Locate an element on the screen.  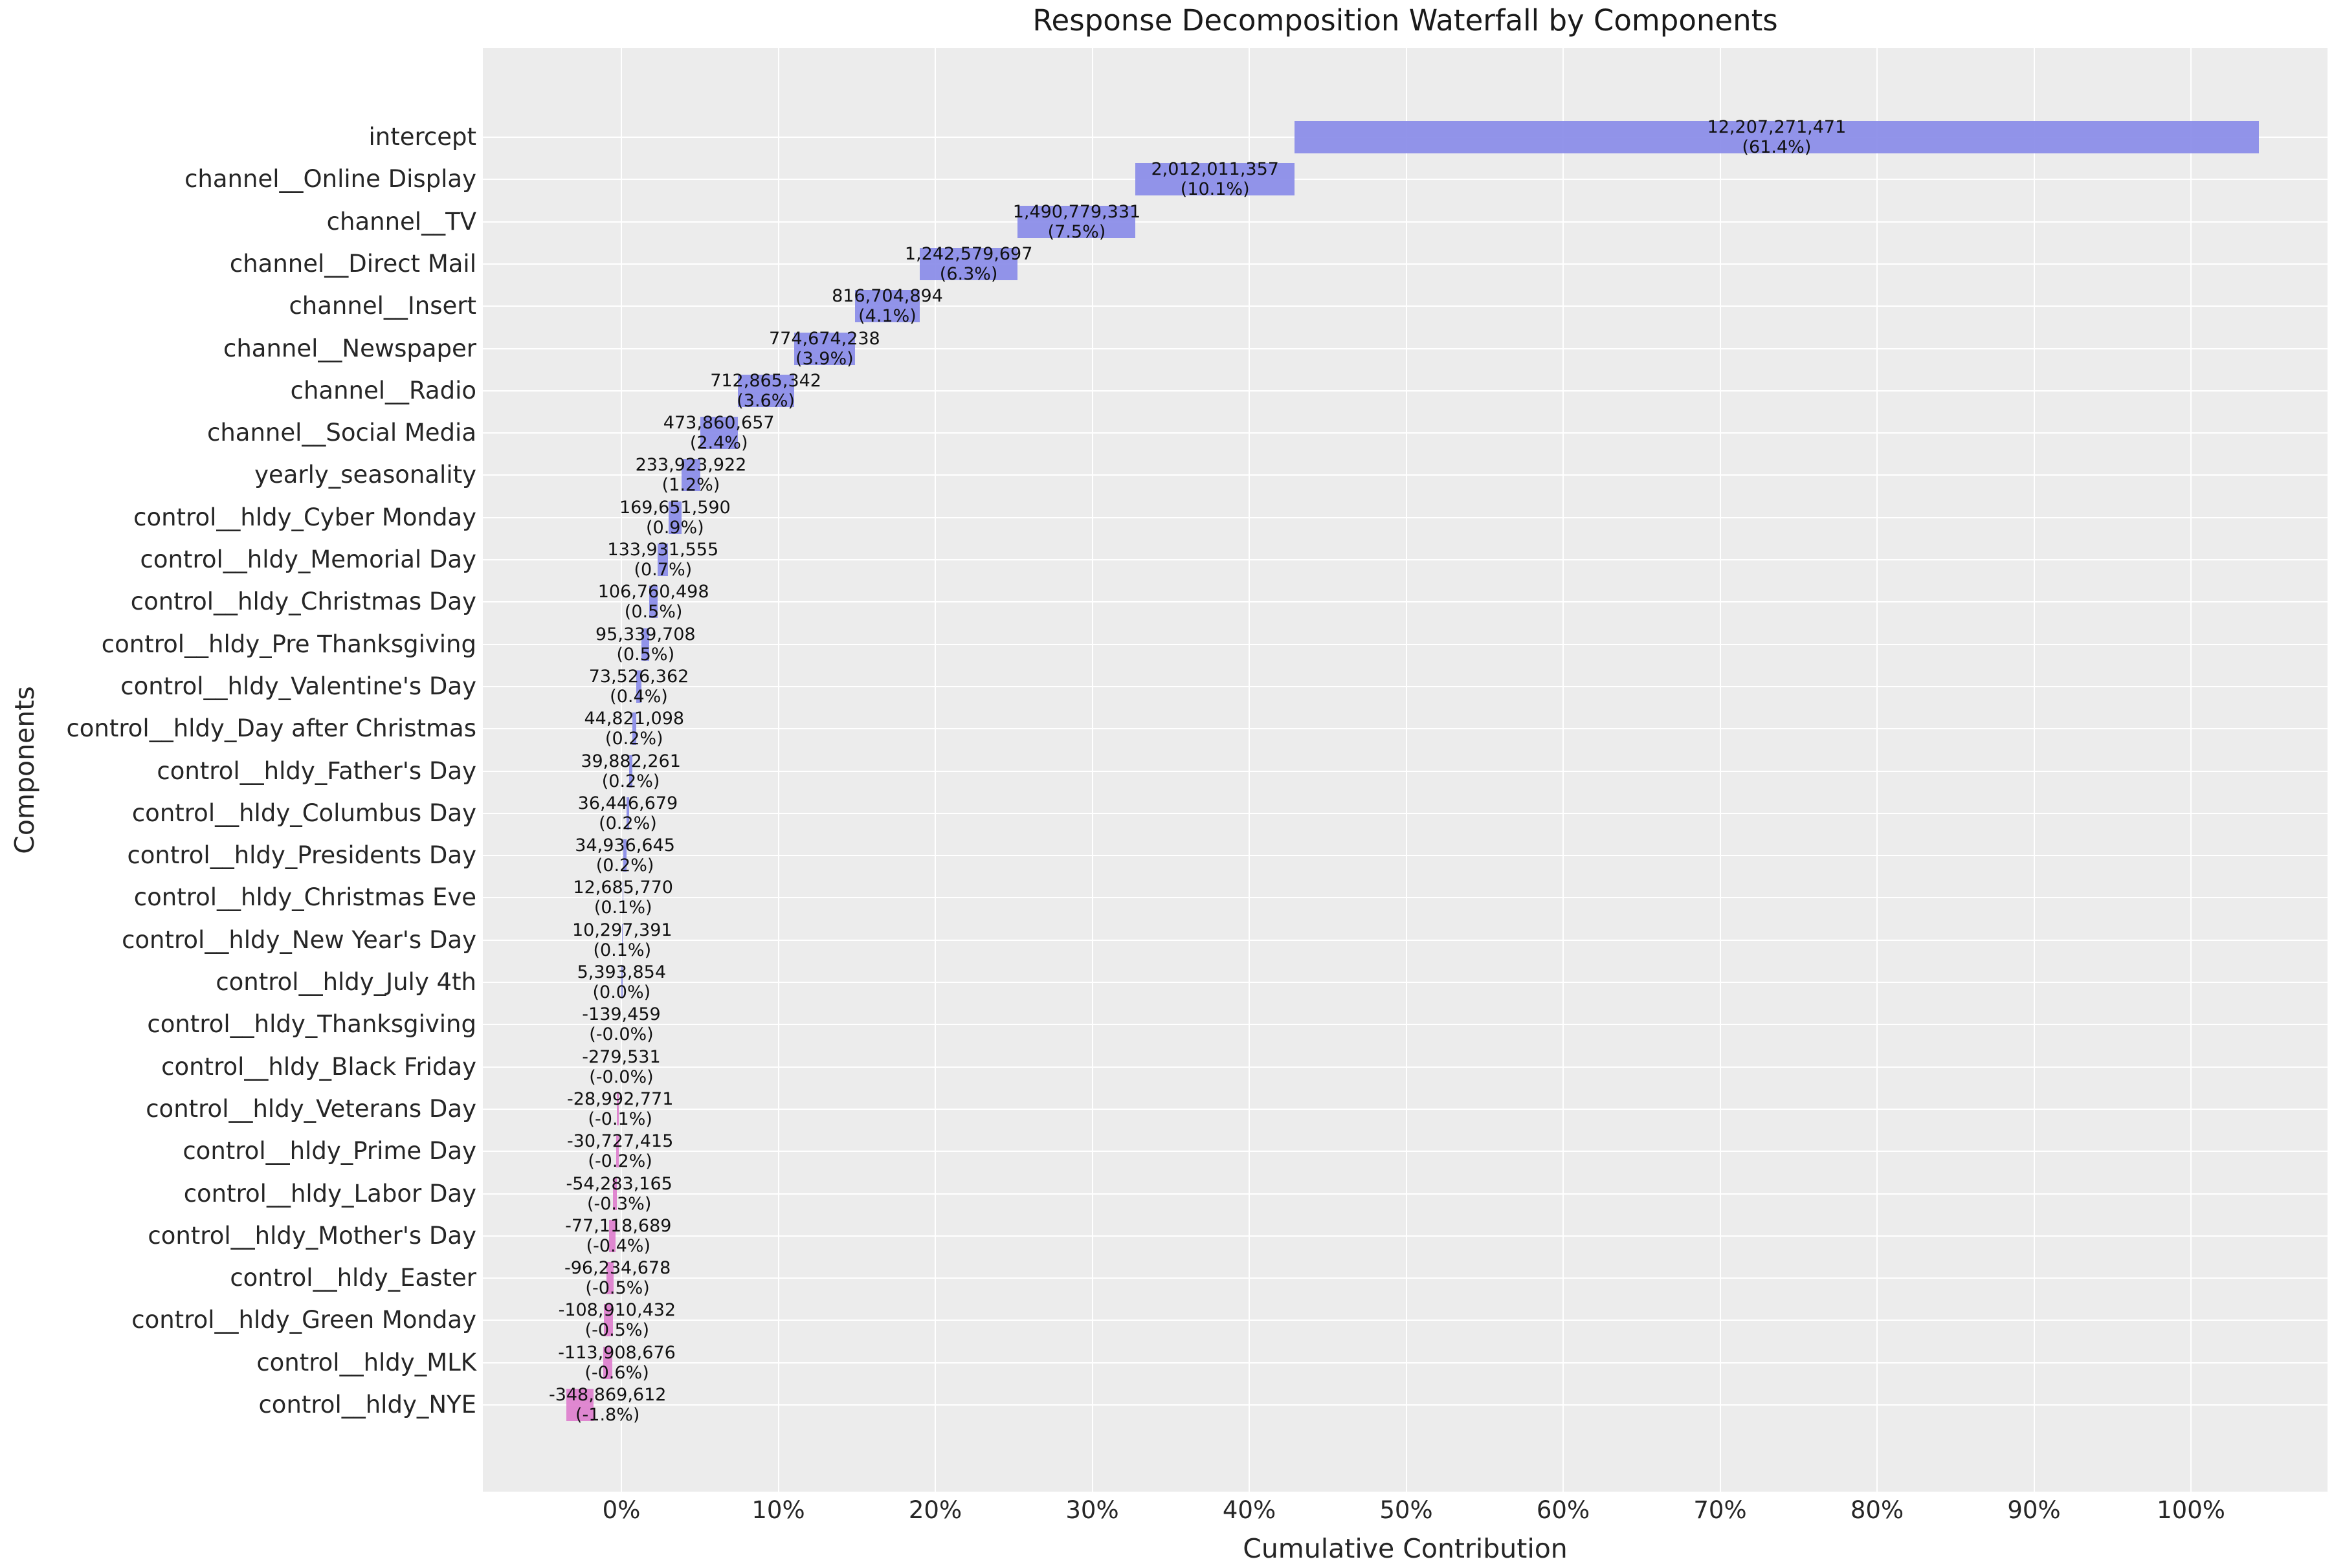
y-tick-label: control__hldy_Veterans Day is located at coordinates (311, 1108).